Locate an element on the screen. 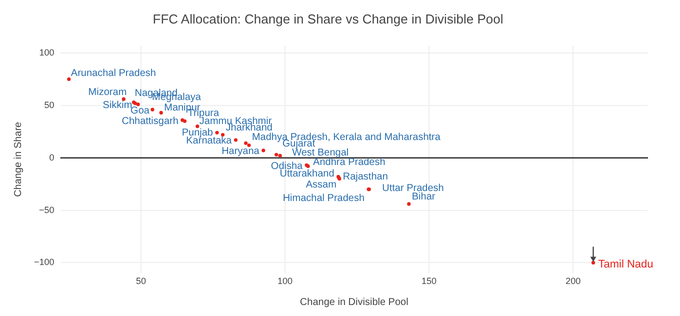 This screenshot has height=316, width=680. annotation: Punjab is located at coordinates (198, 132).